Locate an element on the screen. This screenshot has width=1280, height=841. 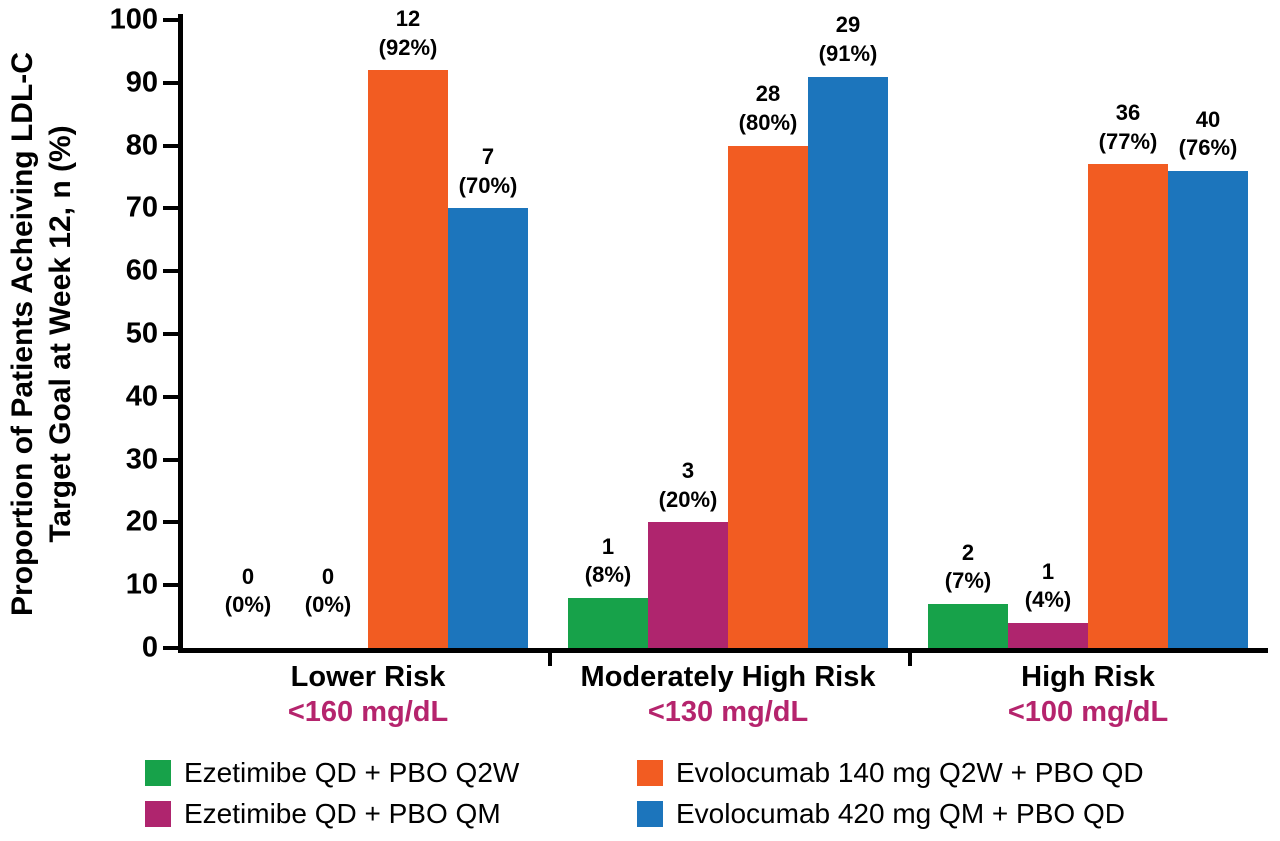
legend-item: Ezetimibe QD + PBO Q2W is located at coordinates (391, 773).